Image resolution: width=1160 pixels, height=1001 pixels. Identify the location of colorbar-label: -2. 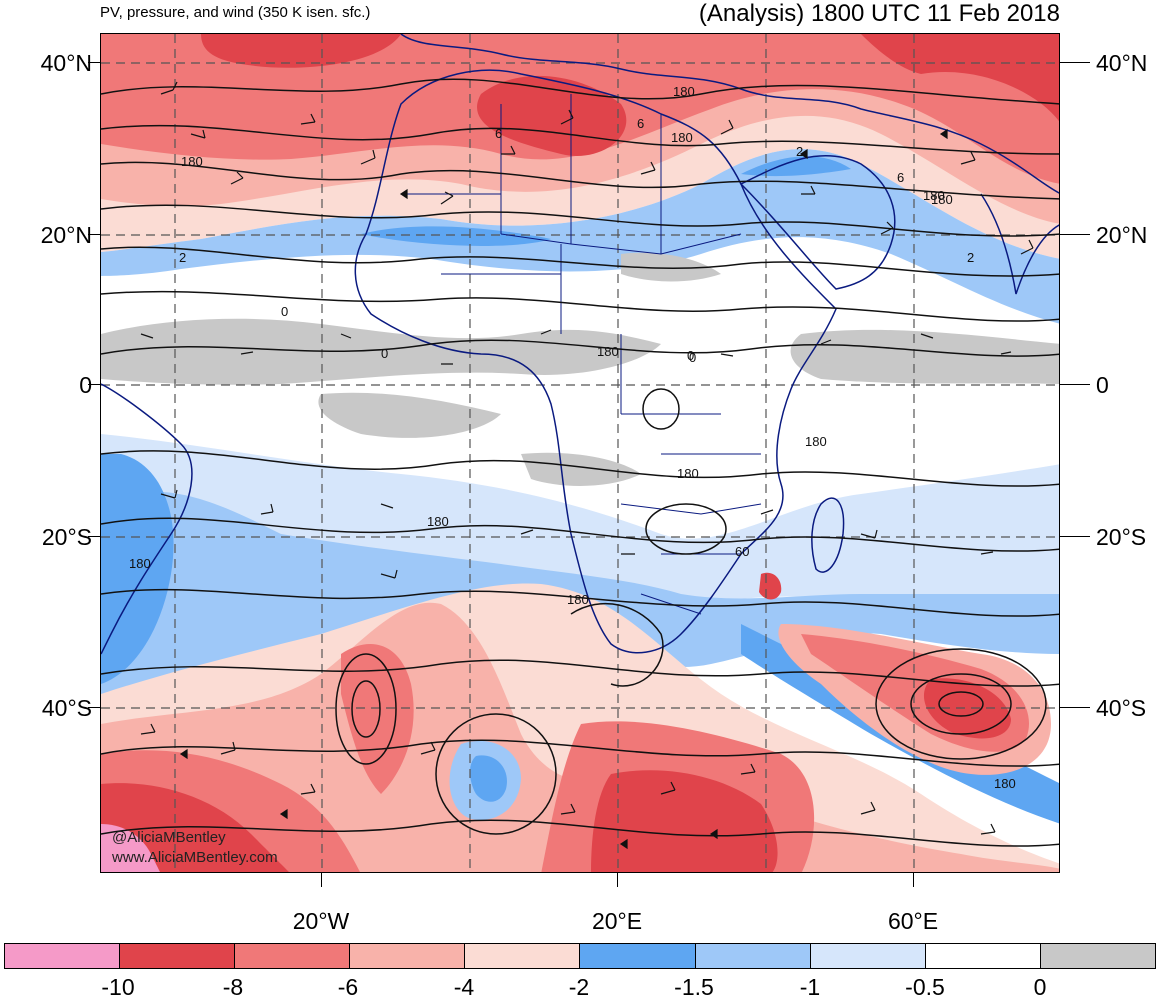
(579, 987).